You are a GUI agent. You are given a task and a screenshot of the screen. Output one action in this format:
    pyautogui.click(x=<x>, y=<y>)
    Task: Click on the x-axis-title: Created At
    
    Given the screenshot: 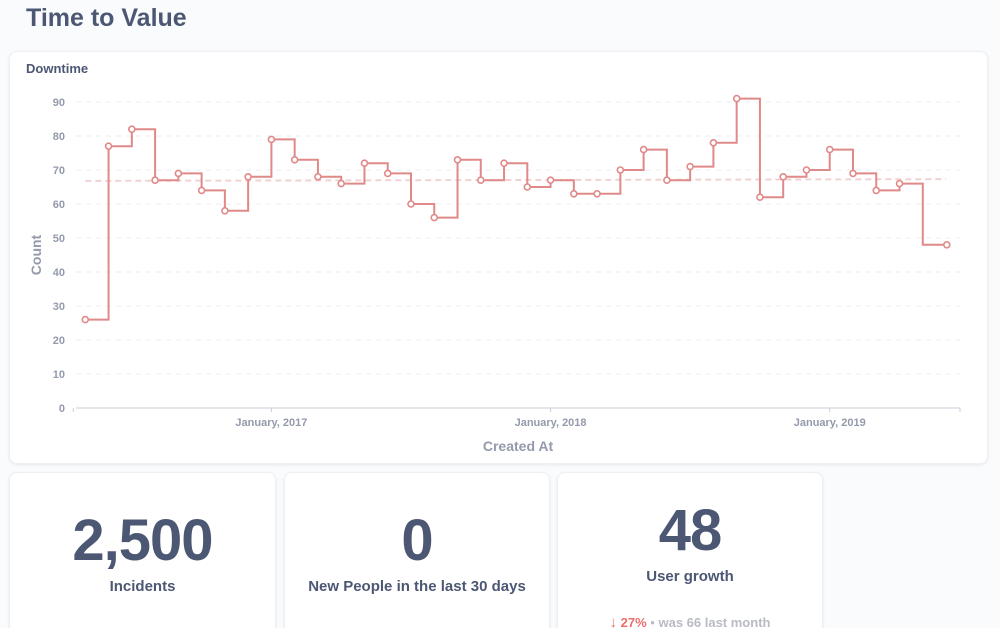 What is the action you would take?
    pyautogui.click(x=518, y=446)
    